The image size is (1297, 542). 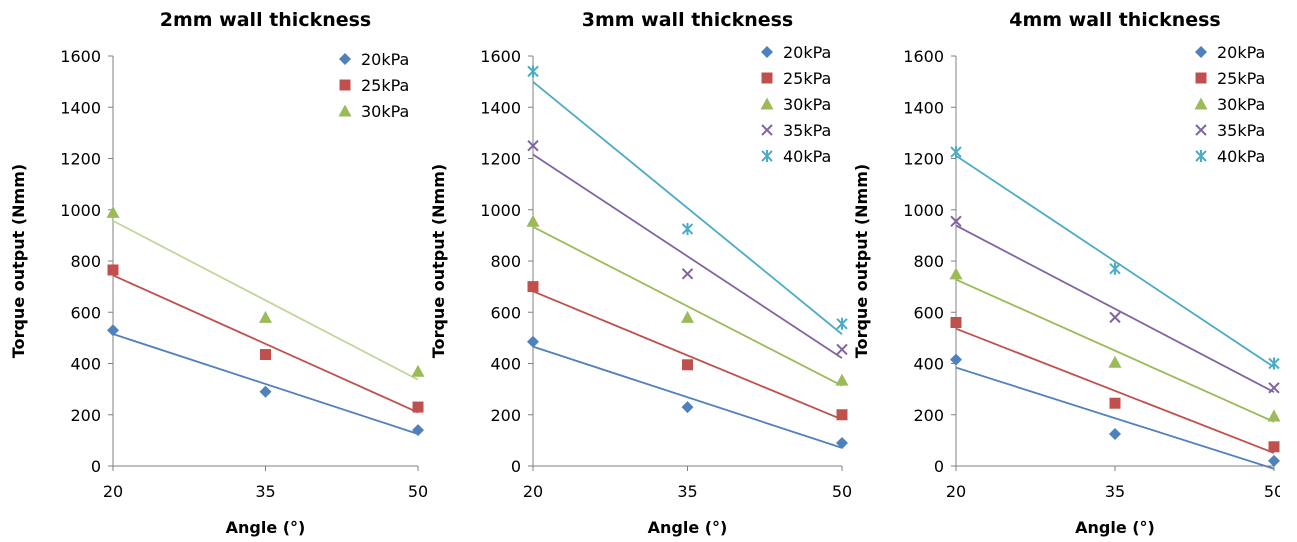 I want to click on legend-item: 35kPa, so click(x=1230, y=130).